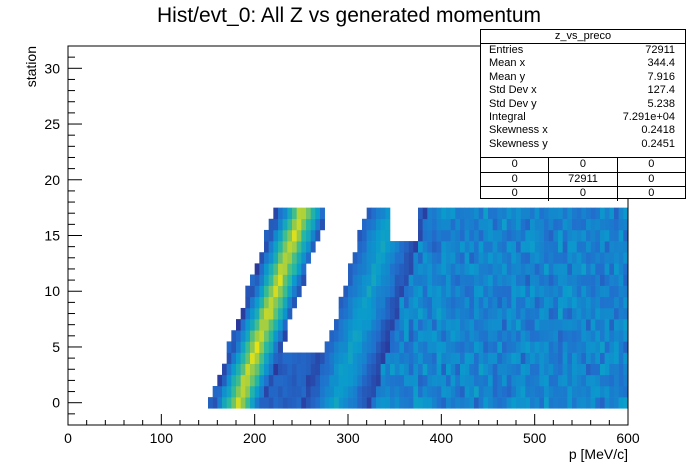  Describe the element at coordinates (518, 143) in the screenshot. I see `stats-label: Skewness y` at that location.